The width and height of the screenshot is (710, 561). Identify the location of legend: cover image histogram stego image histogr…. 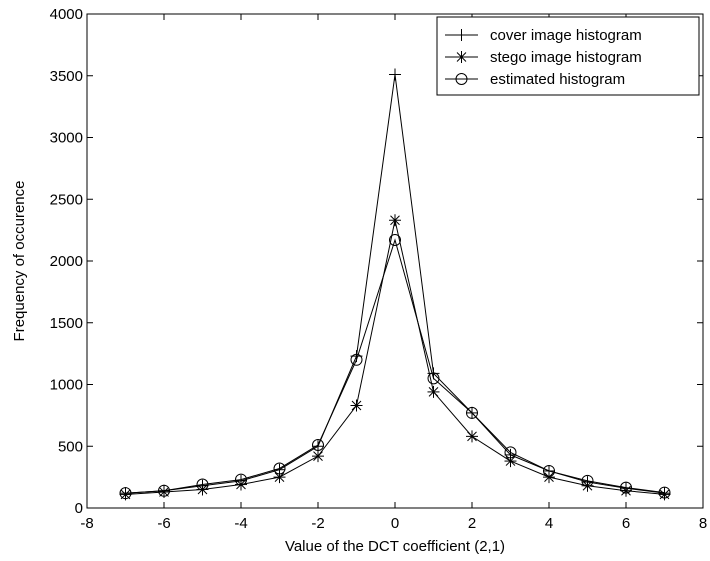
(568, 56).